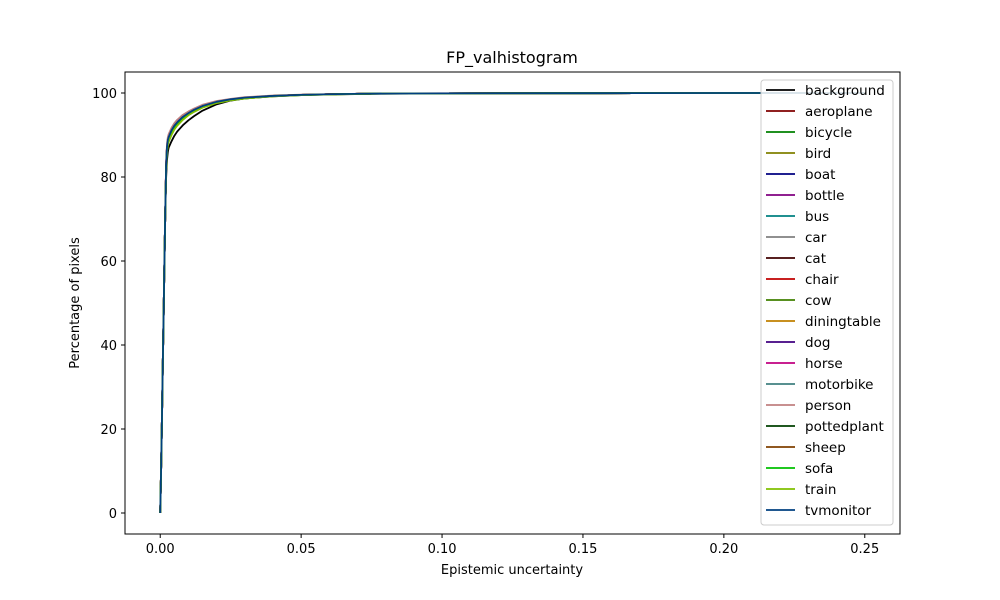 Image resolution: width=1000 pixels, height=600 pixels. I want to click on legend-label: cow, so click(818, 301).